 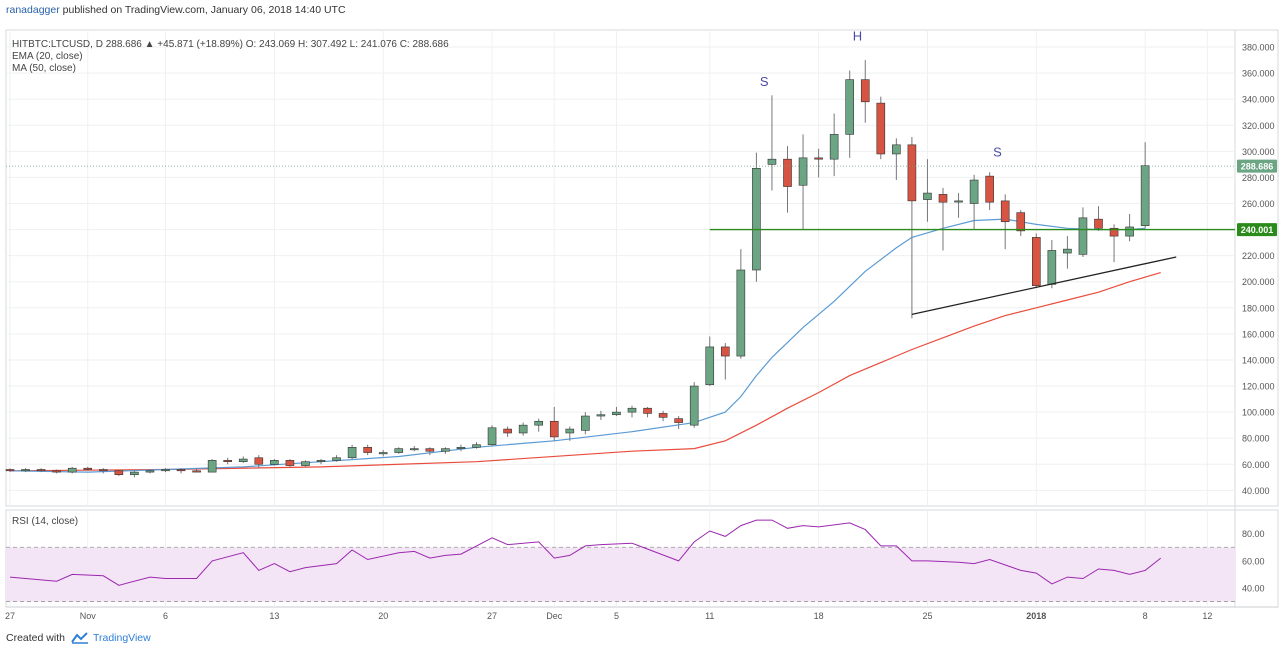 I want to click on time-tick-label: 12, so click(x=1207, y=616).